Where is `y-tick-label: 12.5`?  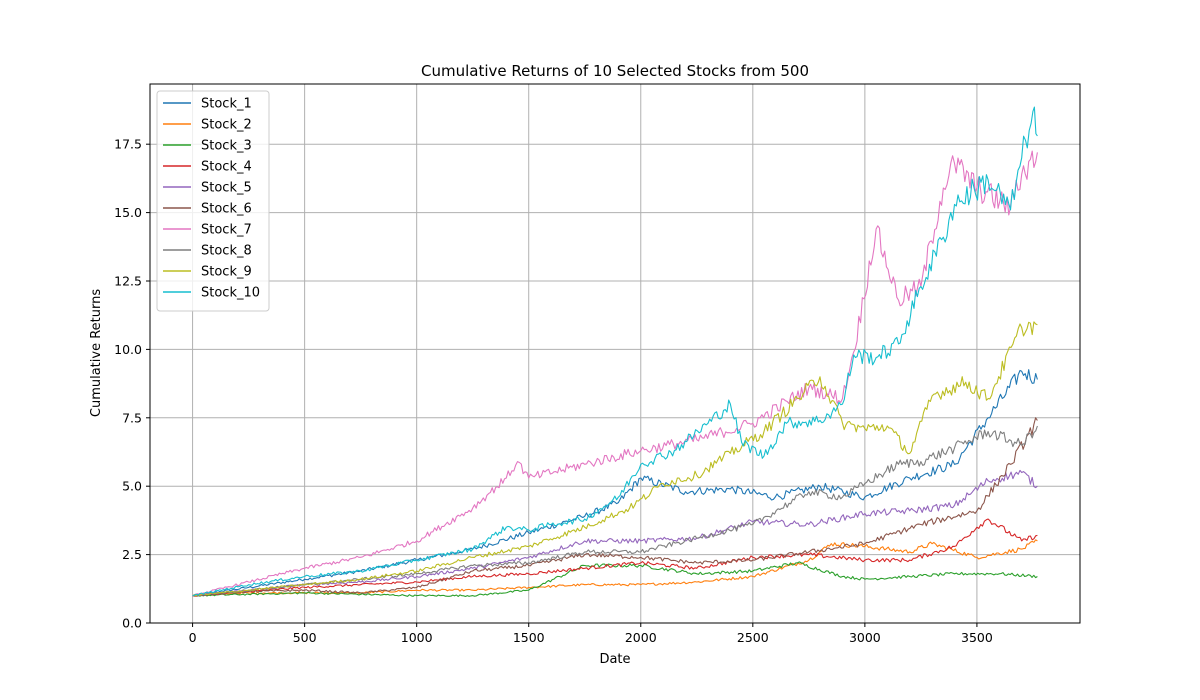 y-tick-label: 12.5 is located at coordinates (128, 280).